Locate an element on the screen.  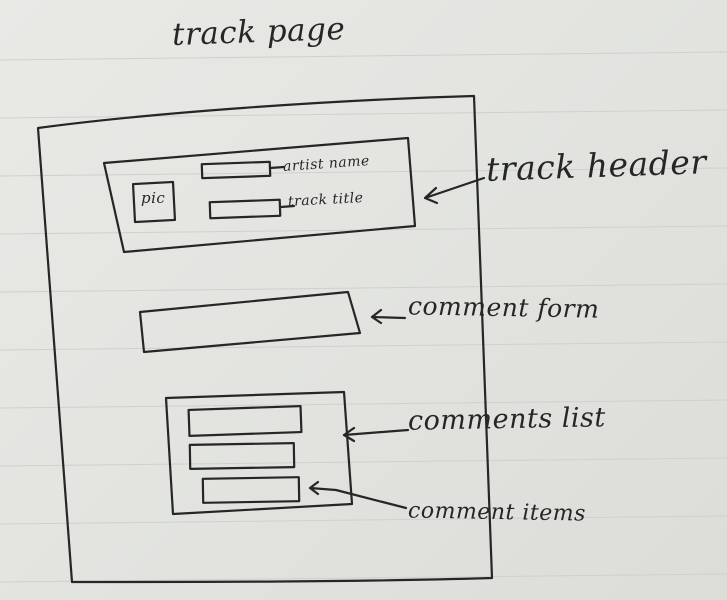
comments-list-box is located at coordinates (259, 453).